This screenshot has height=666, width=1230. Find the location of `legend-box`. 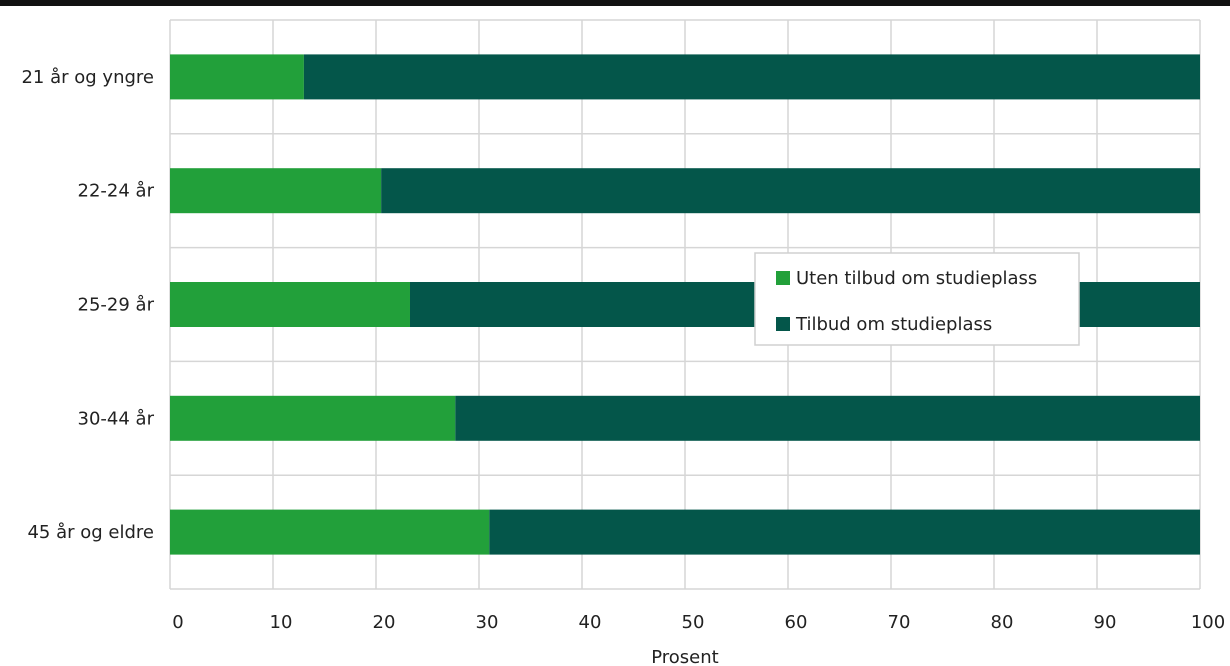

legend-box is located at coordinates (917, 299).